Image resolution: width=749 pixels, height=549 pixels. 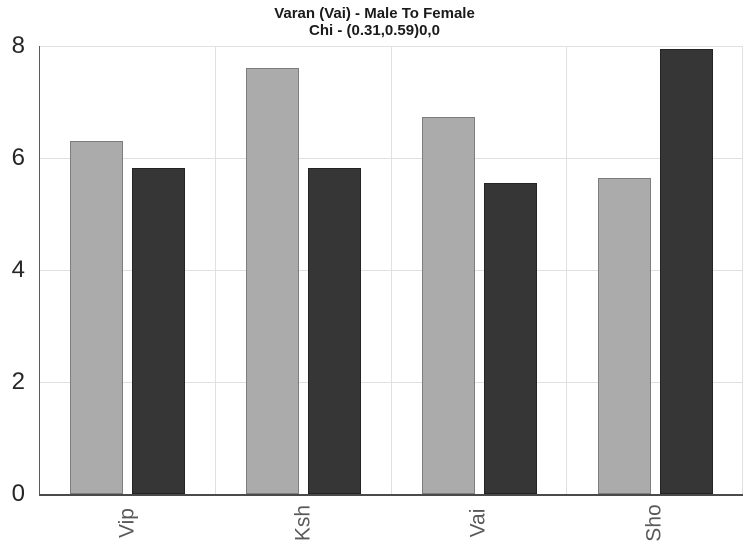 What do you see at coordinates (303, 523) in the screenshot?
I see `x-tick-label: Ksh` at bounding box center [303, 523].